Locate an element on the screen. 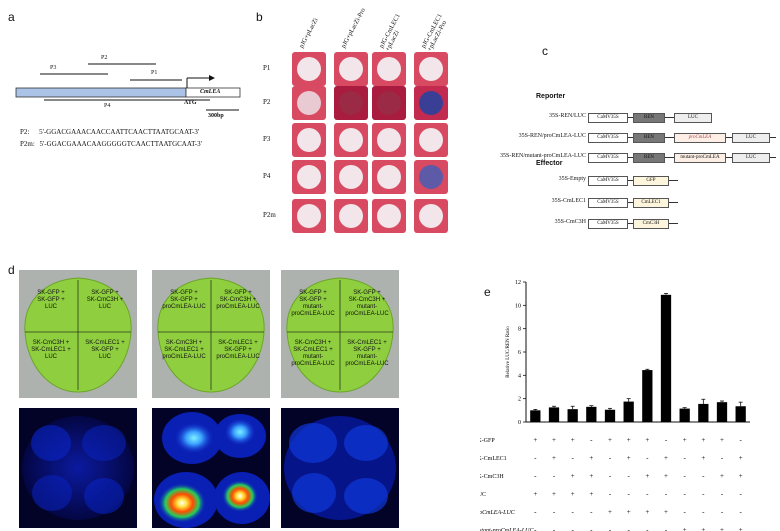 The image size is (780, 531). promoter-map is located at coordinates (128, 87).